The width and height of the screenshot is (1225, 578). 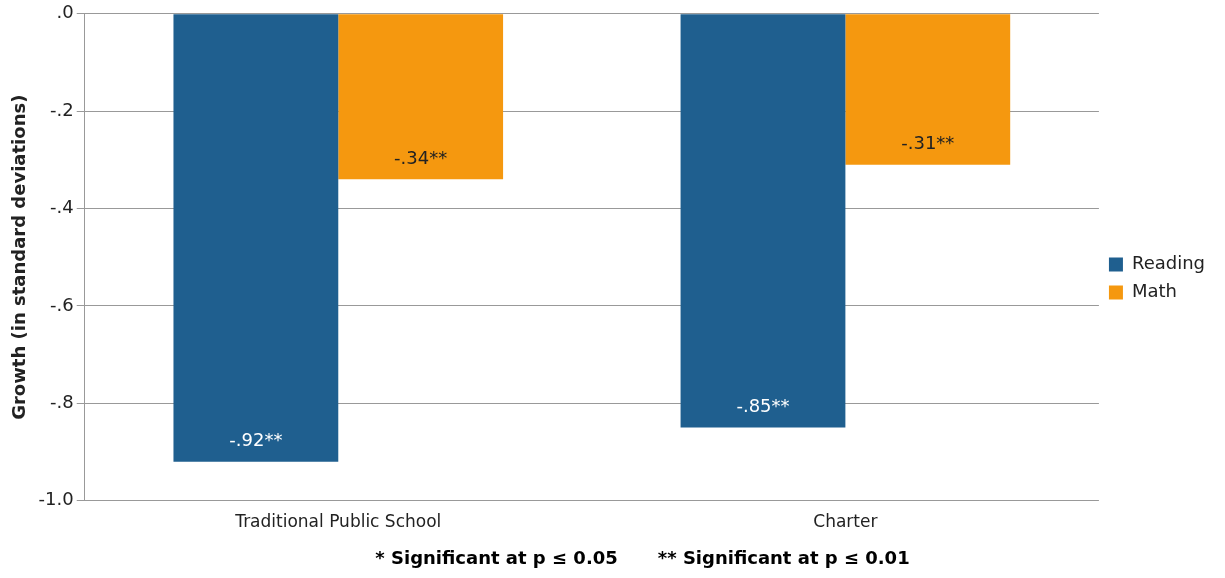 What do you see at coordinates (763, 406) in the screenshot?
I see `data-label: -.85**` at bounding box center [763, 406].